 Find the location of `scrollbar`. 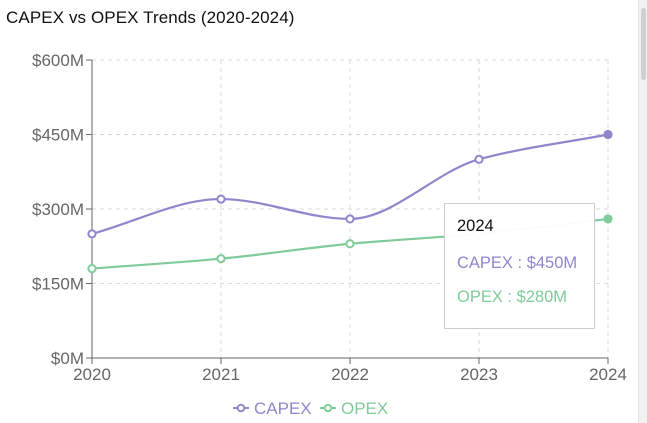

scrollbar is located at coordinates (642, 211).